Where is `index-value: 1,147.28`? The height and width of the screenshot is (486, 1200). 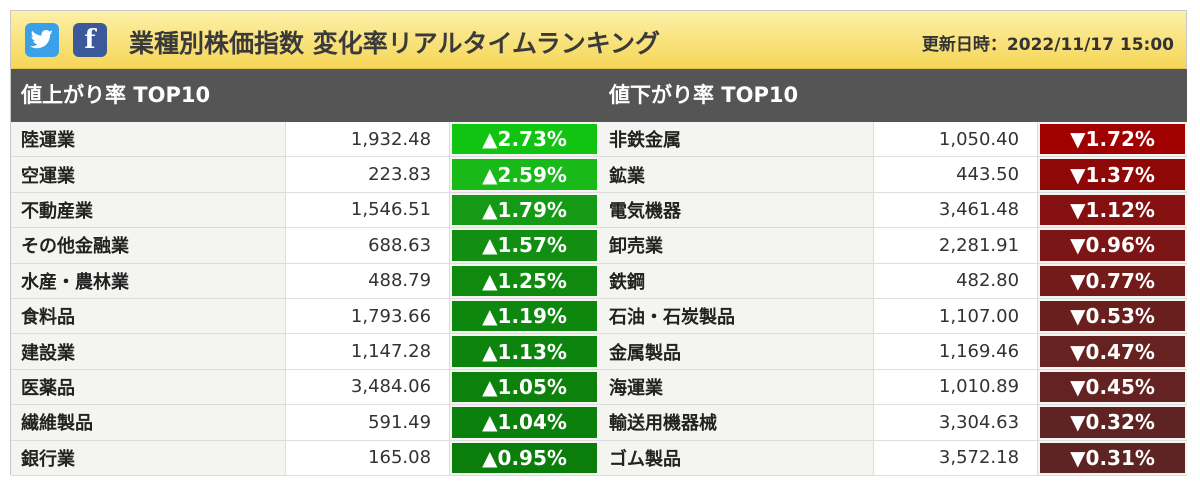
index-value: 1,147.28 is located at coordinates (368, 351).